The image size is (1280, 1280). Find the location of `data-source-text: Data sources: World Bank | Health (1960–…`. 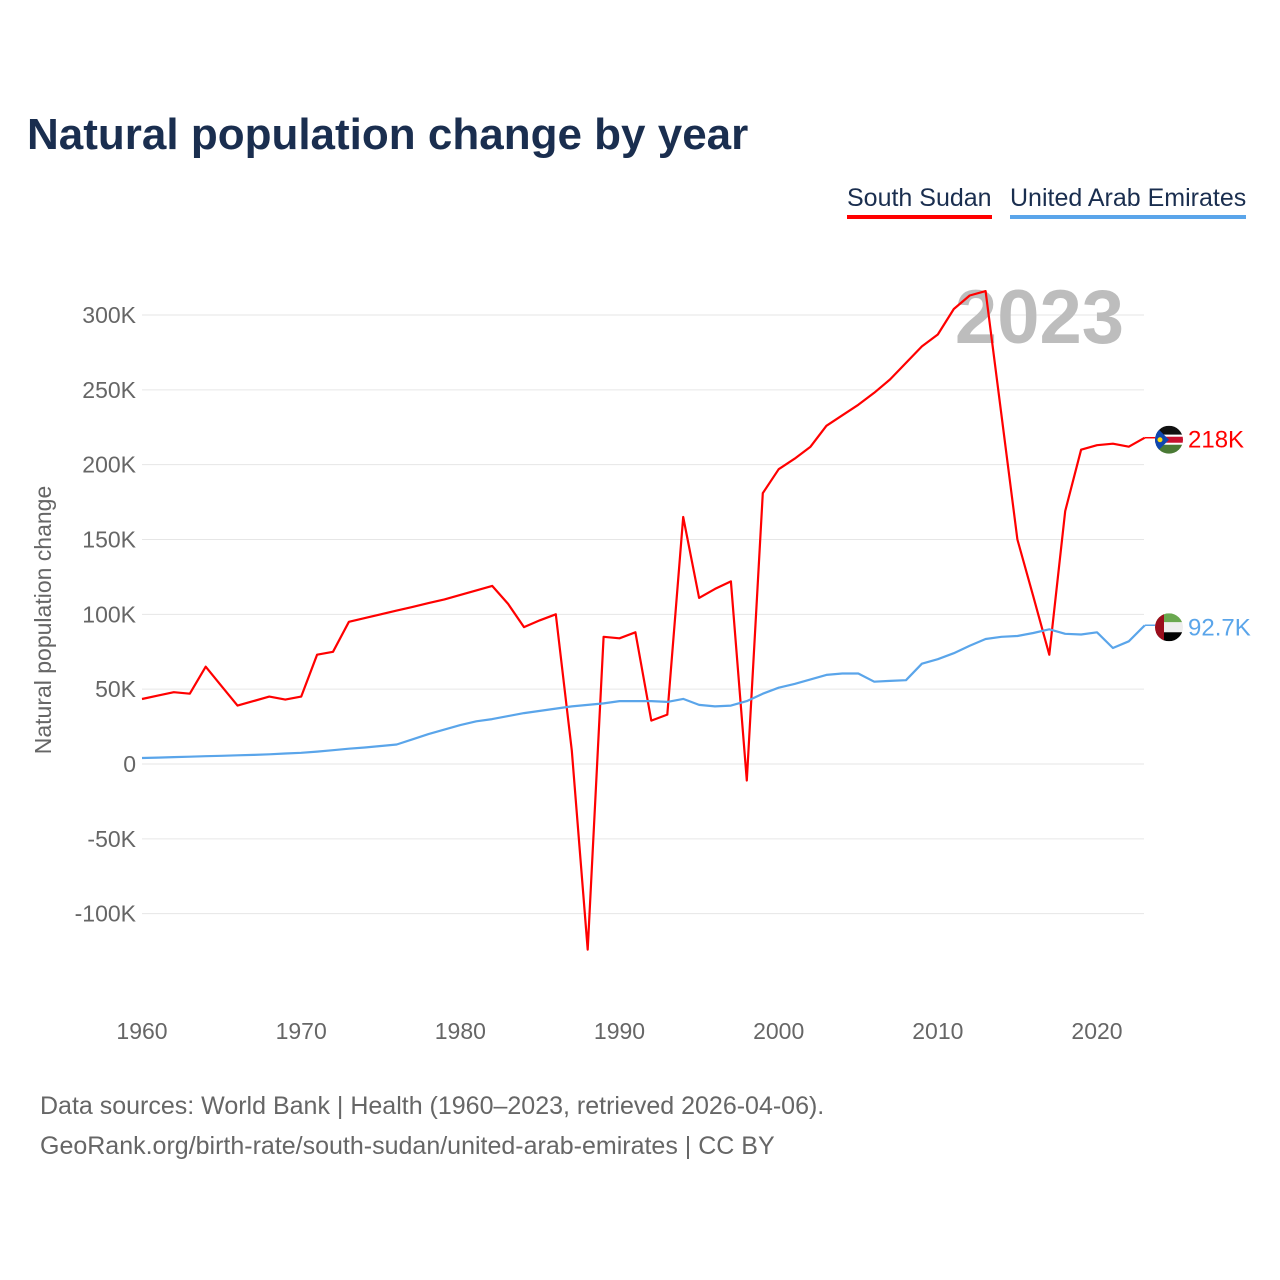

data-source-text: Data sources: World Bank | Health (1960–… is located at coordinates (432, 1106).